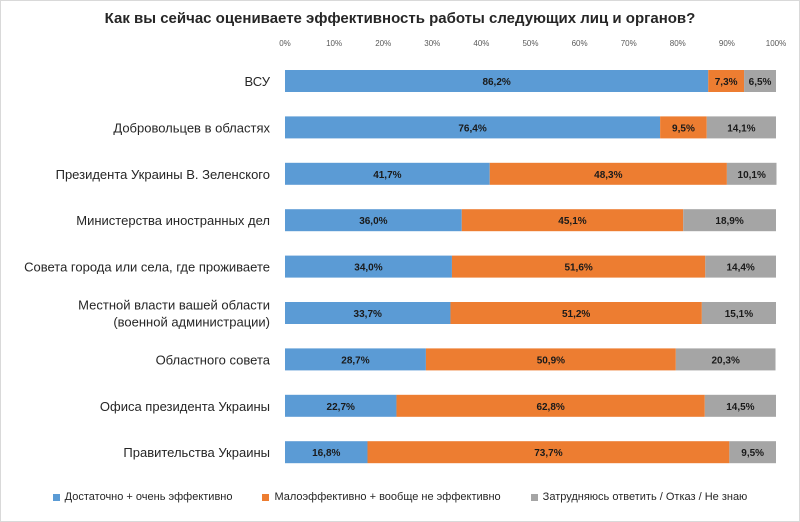 The width and height of the screenshot is (800, 522). I want to click on data-label: 50,9%, so click(551, 360).